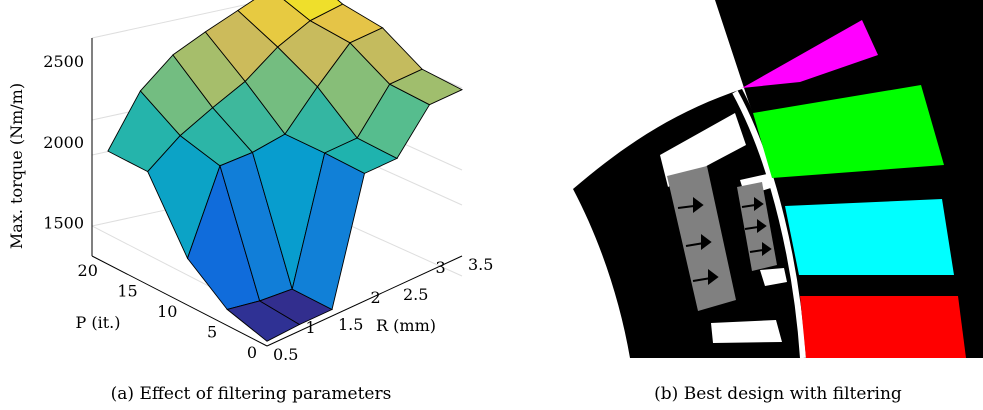  I want to click on r-tick-label: 3, so click(441, 267).